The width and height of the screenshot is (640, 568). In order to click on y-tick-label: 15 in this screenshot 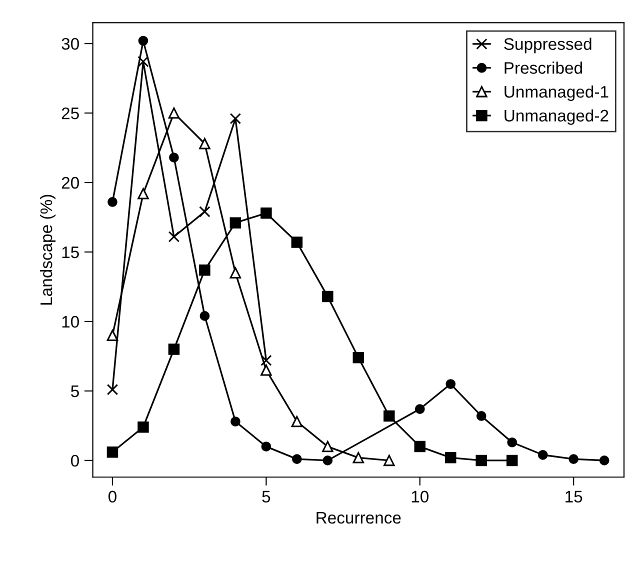, I will do `click(70, 252)`.